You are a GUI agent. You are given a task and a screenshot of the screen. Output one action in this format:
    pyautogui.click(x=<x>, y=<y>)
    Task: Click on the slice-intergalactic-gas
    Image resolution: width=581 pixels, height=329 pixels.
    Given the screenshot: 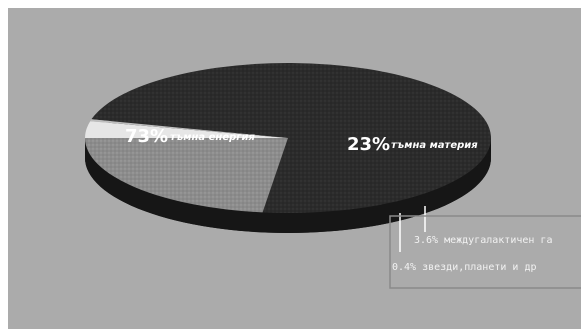 What is the action you would take?
    pyautogui.click(x=186, y=129)
    